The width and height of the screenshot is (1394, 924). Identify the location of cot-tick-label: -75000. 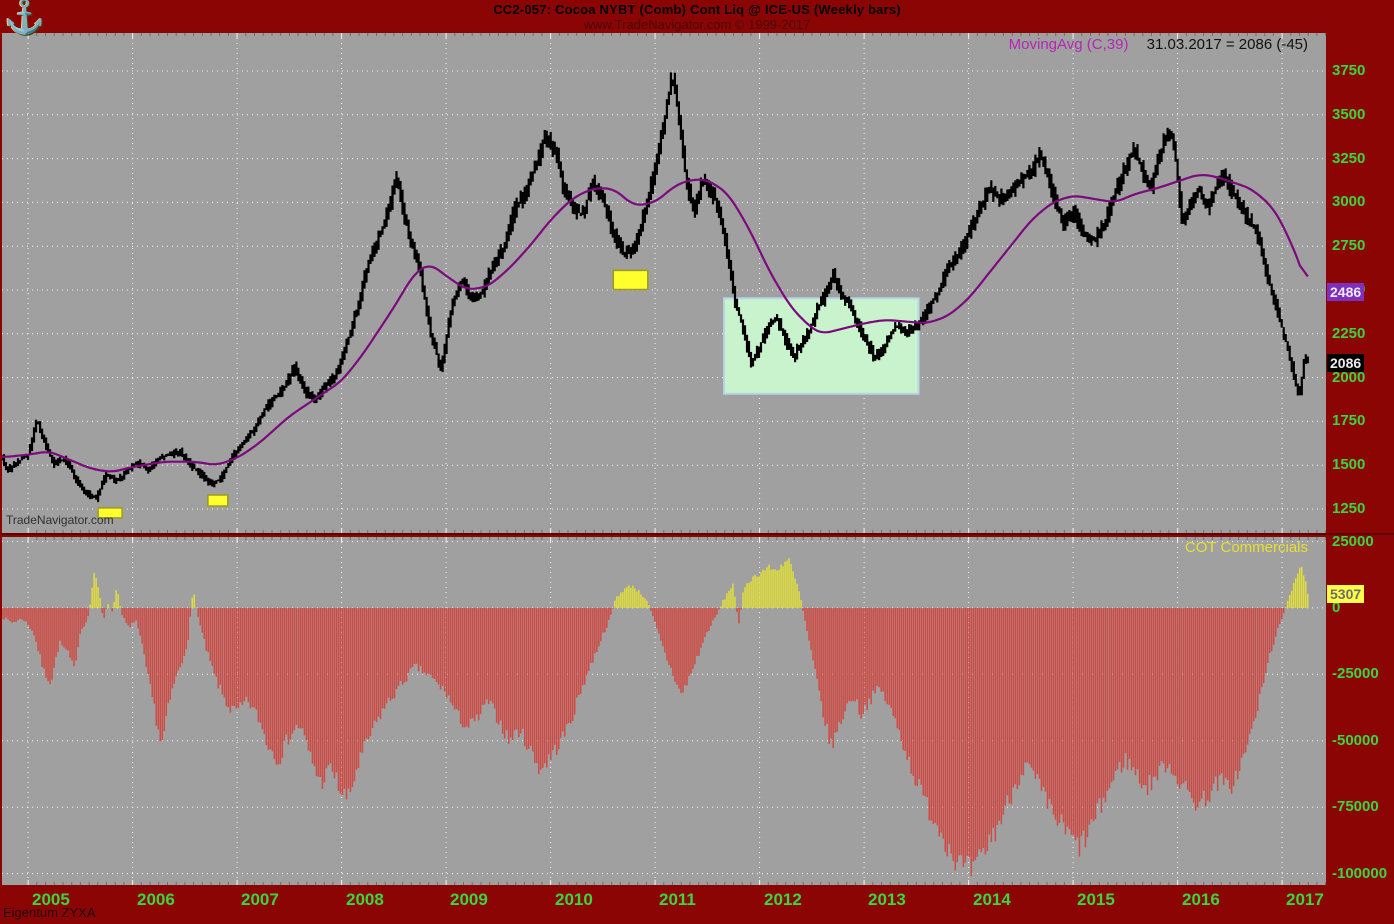
(1355, 806).